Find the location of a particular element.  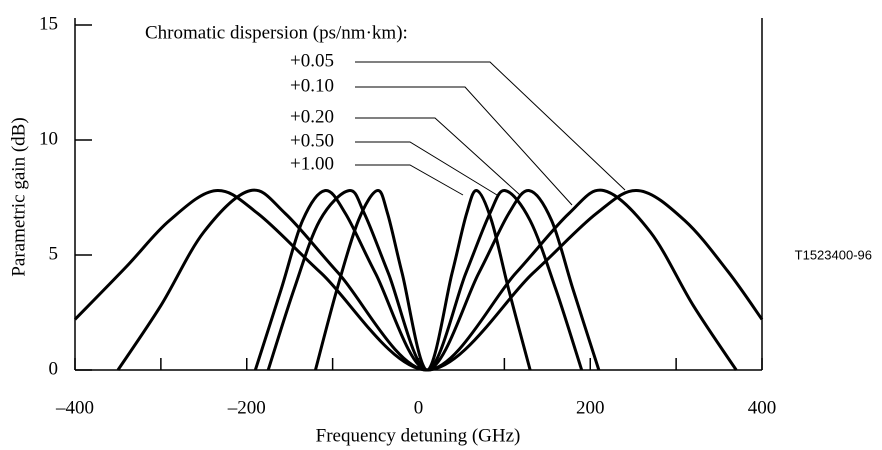

series-label: +0.50 is located at coordinates (312, 140).